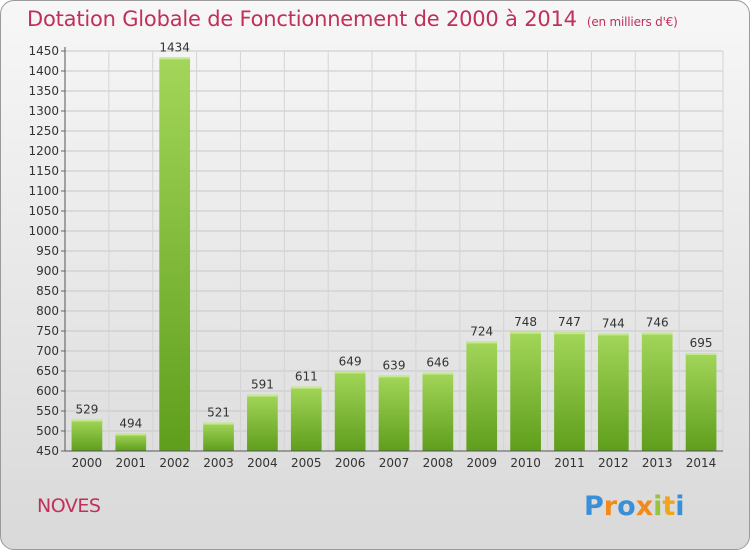 Image resolution: width=750 pixels, height=550 pixels. Describe the element at coordinates (525, 463) in the screenshot. I see `x-tick-label: 2010` at that location.